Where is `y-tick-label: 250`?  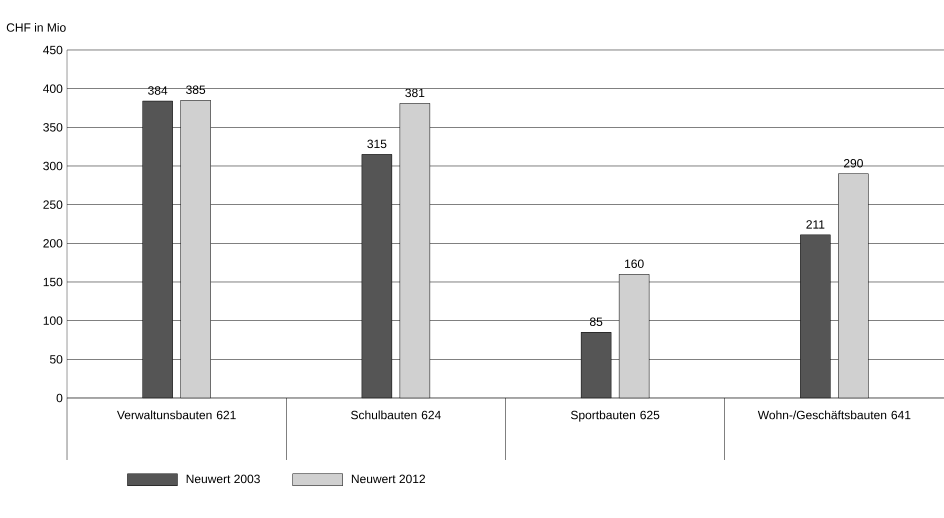 y-tick-label: 250 is located at coordinates (52, 204).